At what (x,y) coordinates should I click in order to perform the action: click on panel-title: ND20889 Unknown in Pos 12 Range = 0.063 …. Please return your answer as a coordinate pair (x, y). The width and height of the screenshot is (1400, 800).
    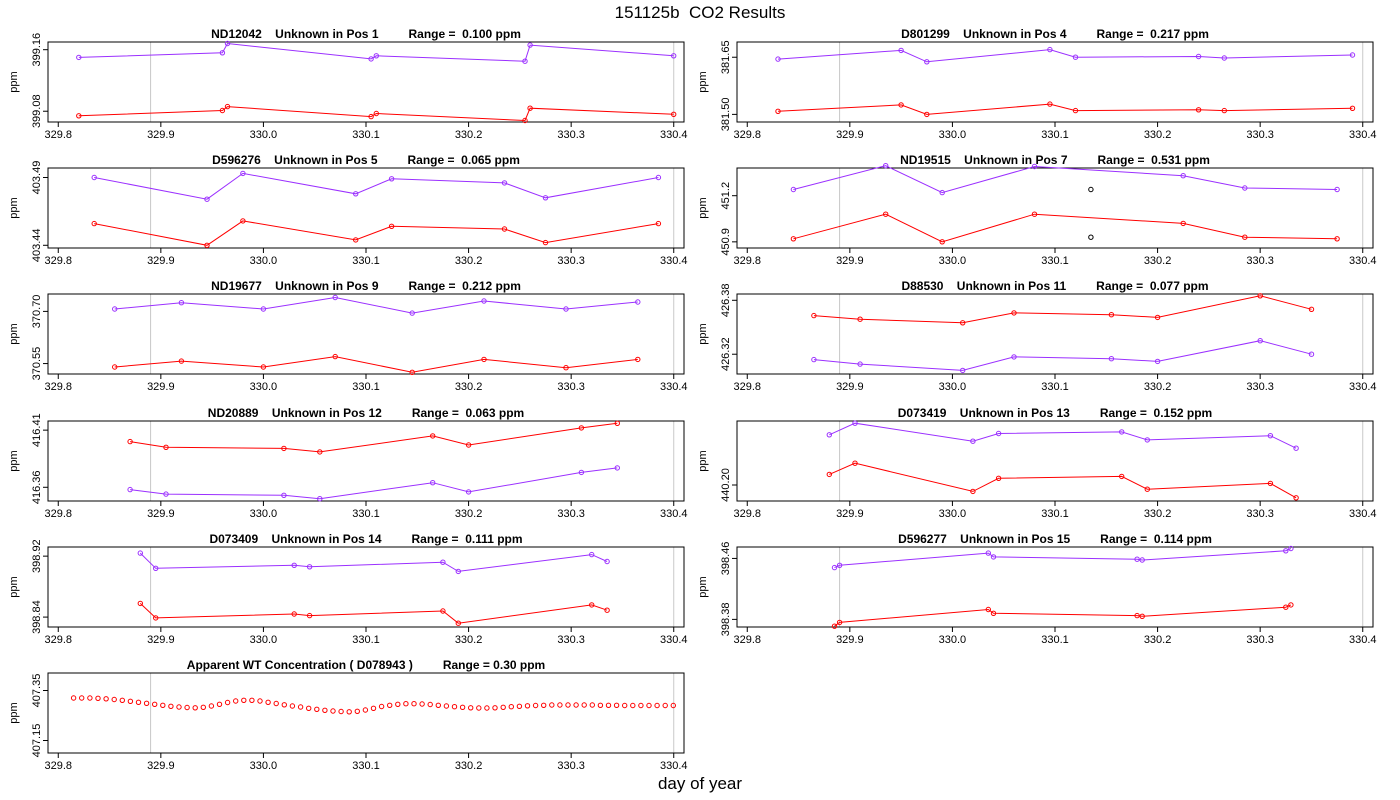
    Looking at the image, I should click on (366, 413).